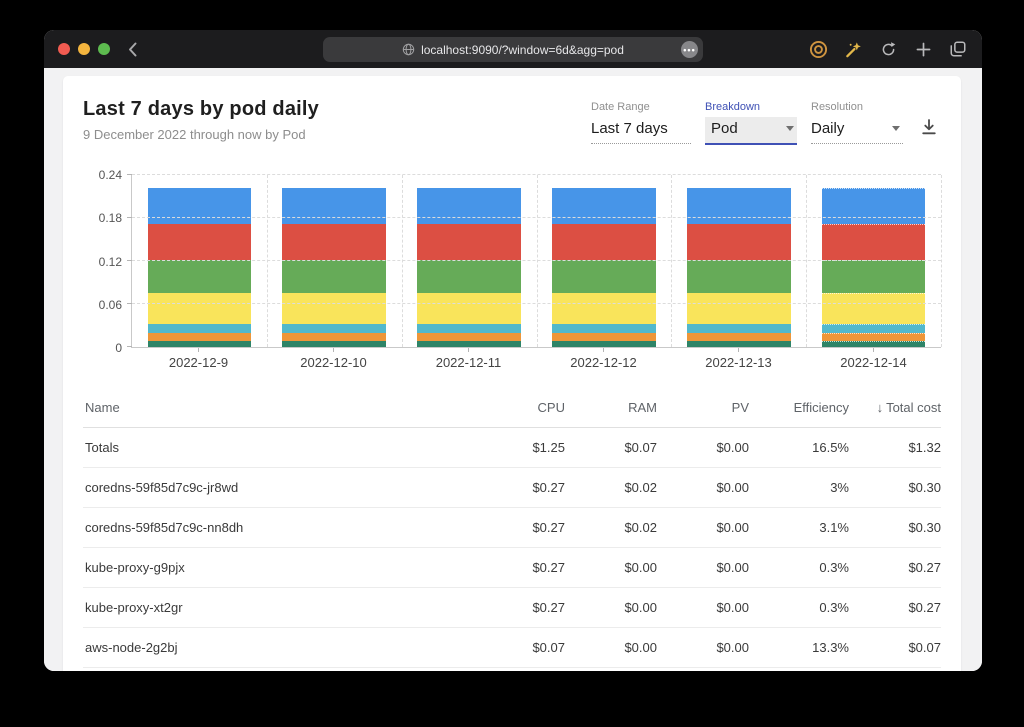 This screenshot has width=1024, height=727. I want to click on breakdown-label: Breakdown, so click(733, 107).